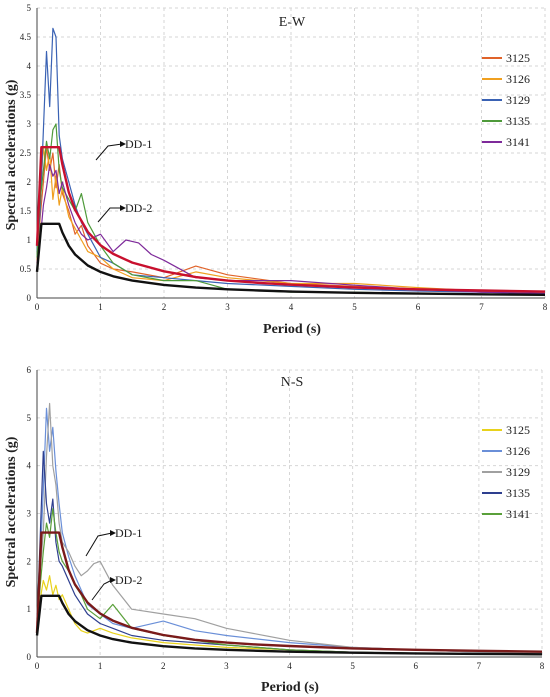 Image resolution: width=550 pixels, height=697 pixels. What do you see at coordinates (292, 22) in the screenshot?
I see `chart-title: E-W` at bounding box center [292, 22].